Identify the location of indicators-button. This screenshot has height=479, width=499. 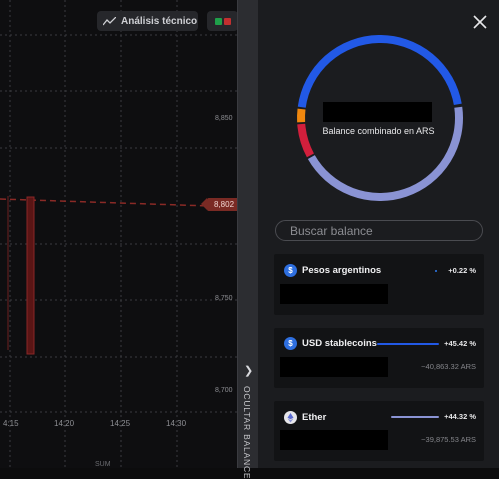
(222, 21).